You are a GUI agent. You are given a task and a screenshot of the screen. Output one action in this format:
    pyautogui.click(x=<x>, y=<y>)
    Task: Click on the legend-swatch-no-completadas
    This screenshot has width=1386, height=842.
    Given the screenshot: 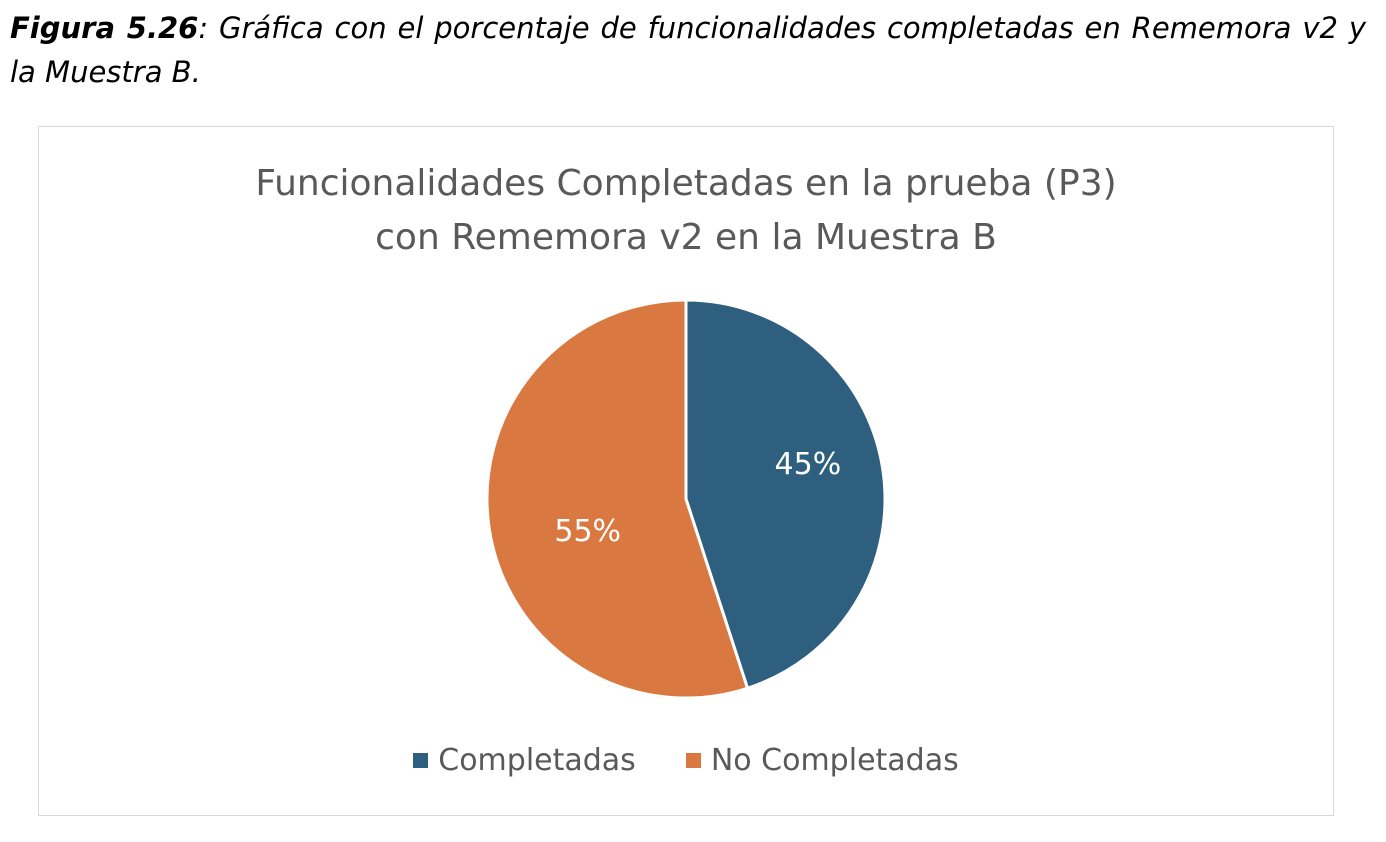 What is the action you would take?
    pyautogui.click(x=693, y=760)
    